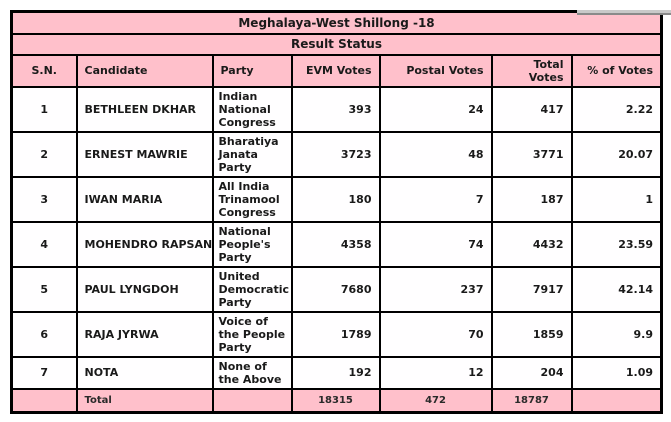  What do you see at coordinates (624, 12) in the screenshot?
I see `scrollbar-fragment` at bounding box center [624, 12].